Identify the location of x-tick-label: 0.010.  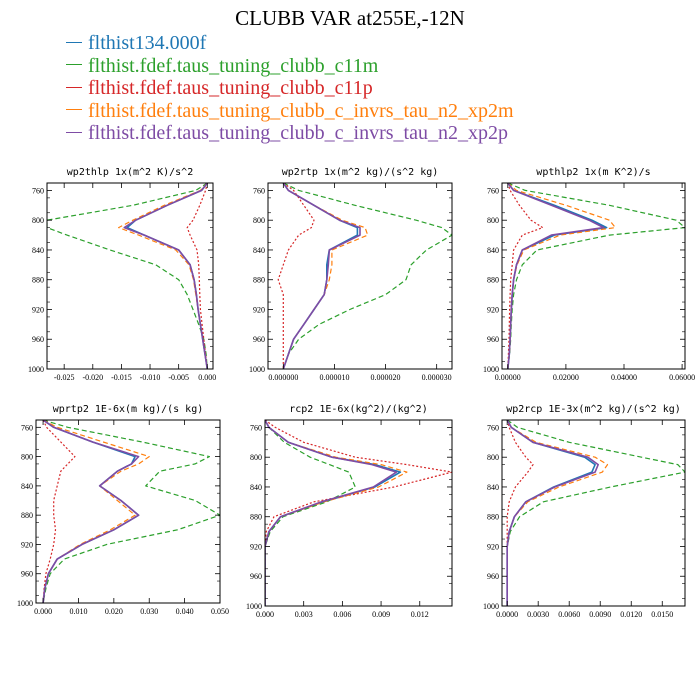
(78, 611).